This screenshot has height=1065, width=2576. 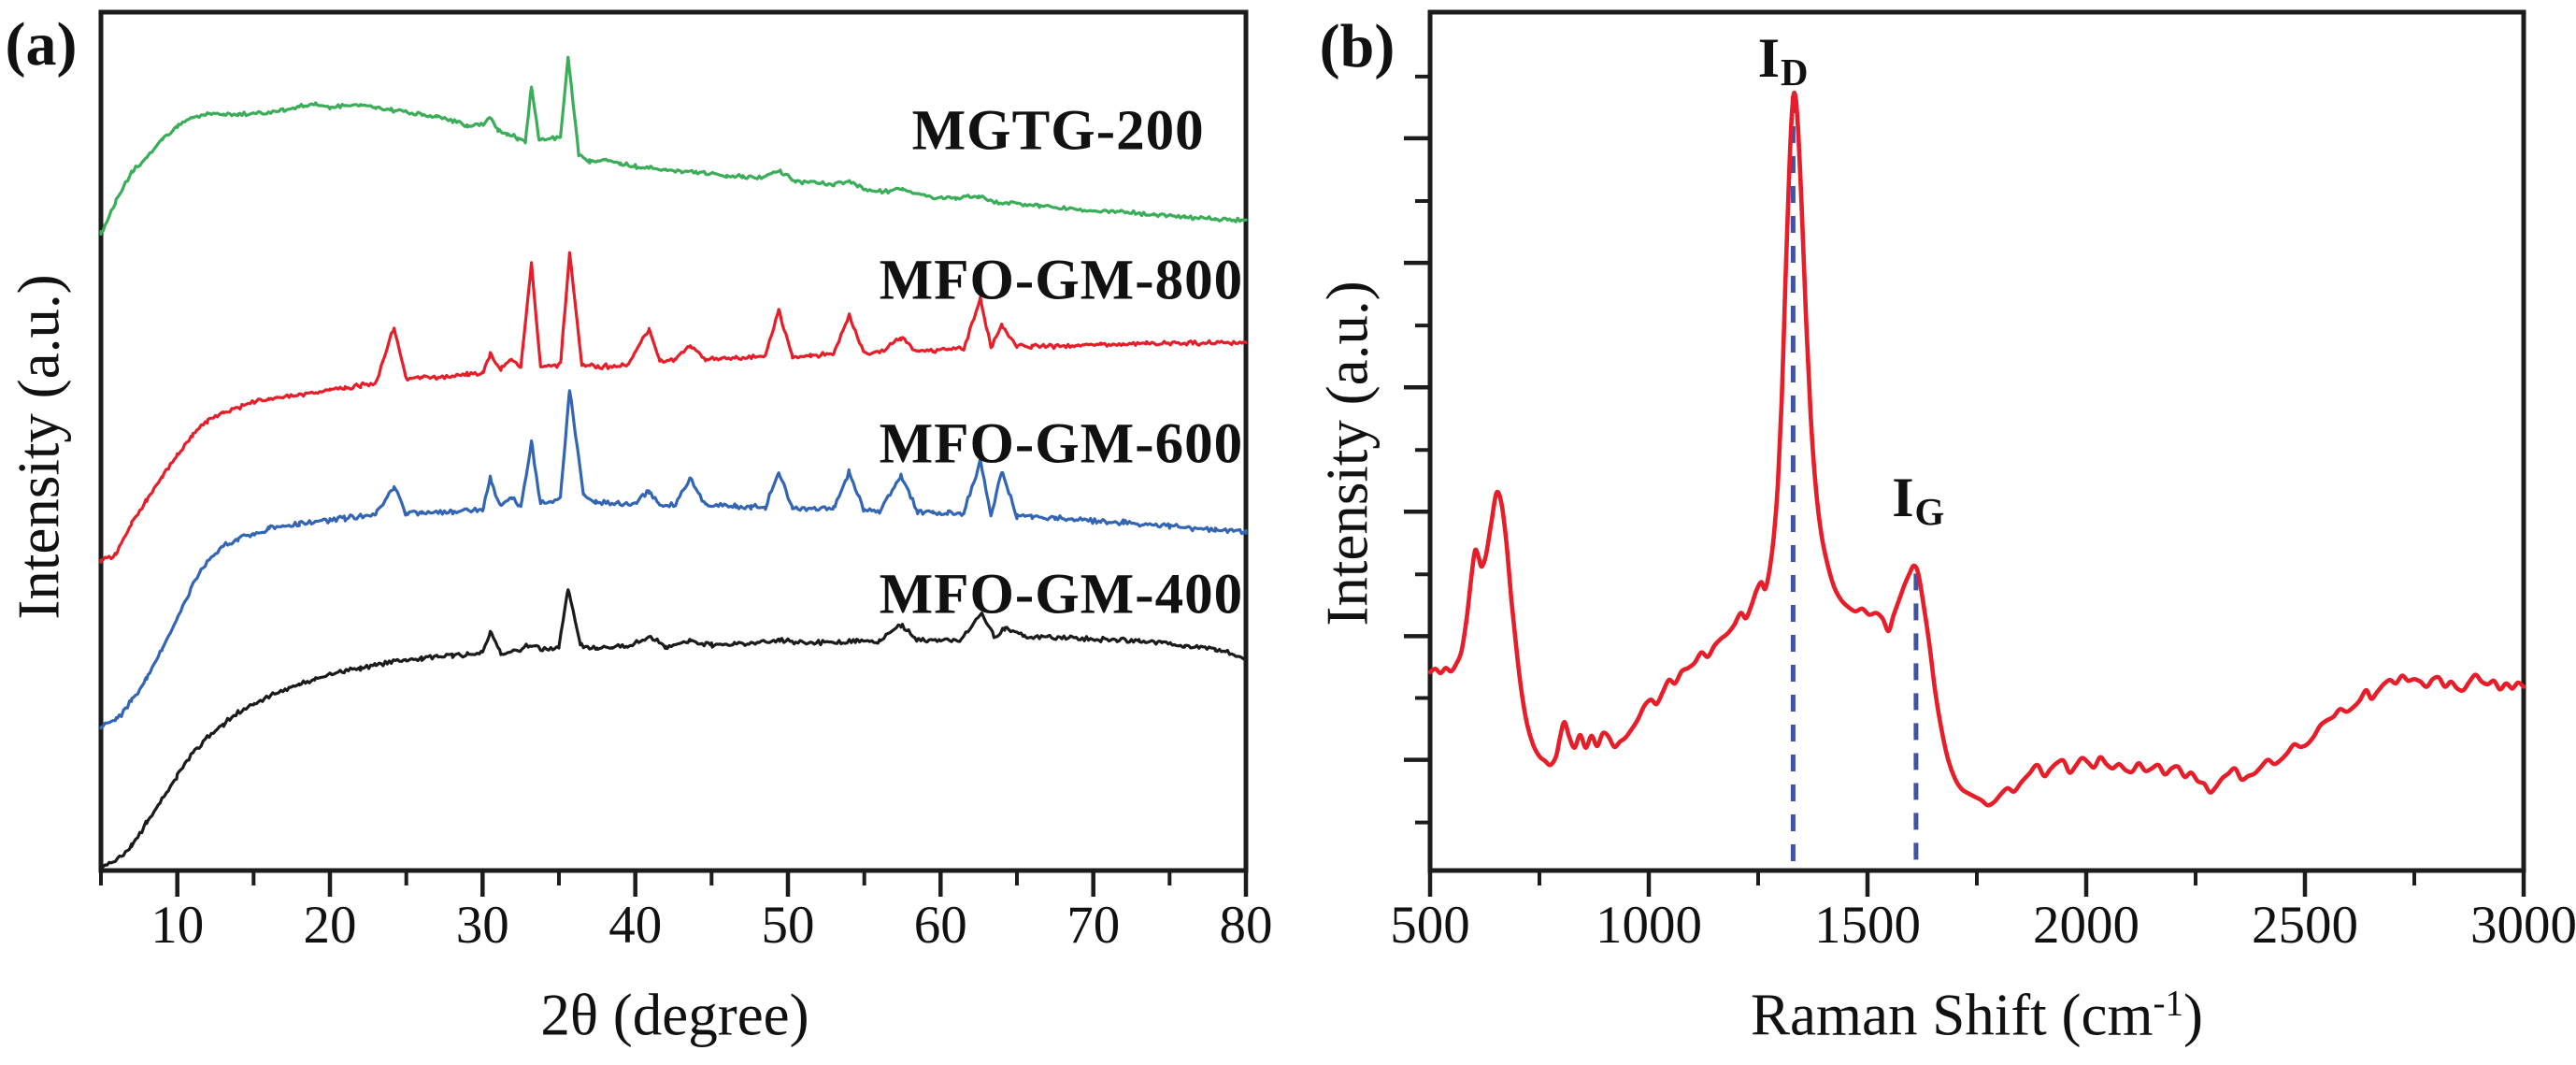 What do you see at coordinates (2192, 1015) in the screenshot?
I see `x-axis-title-close-paren: )` at bounding box center [2192, 1015].